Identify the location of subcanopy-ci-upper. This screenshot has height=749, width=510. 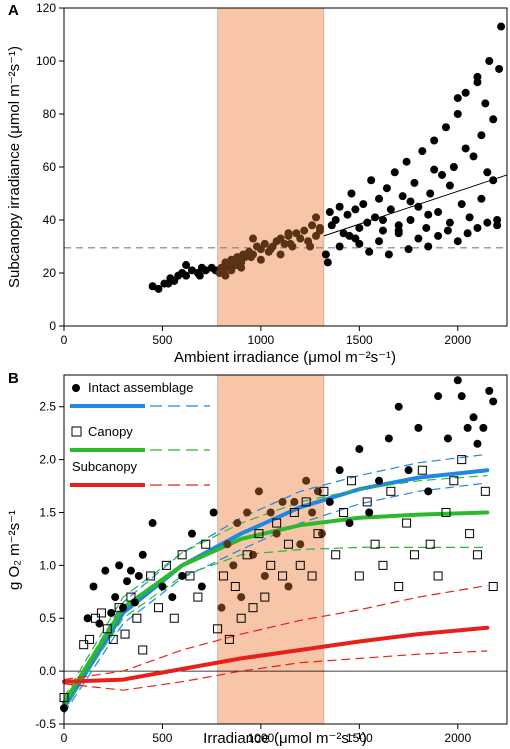
(275, 632).